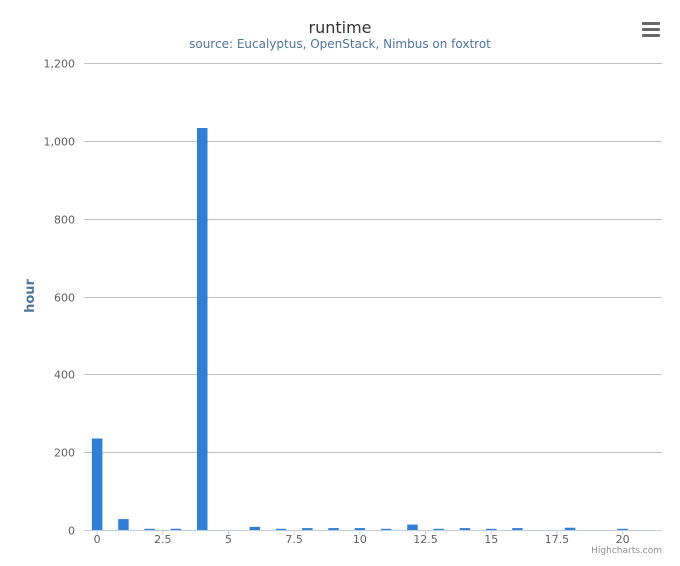 The height and width of the screenshot is (566, 680). What do you see at coordinates (425, 539) in the screenshot?
I see `x-tick-label: 12.5` at bounding box center [425, 539].